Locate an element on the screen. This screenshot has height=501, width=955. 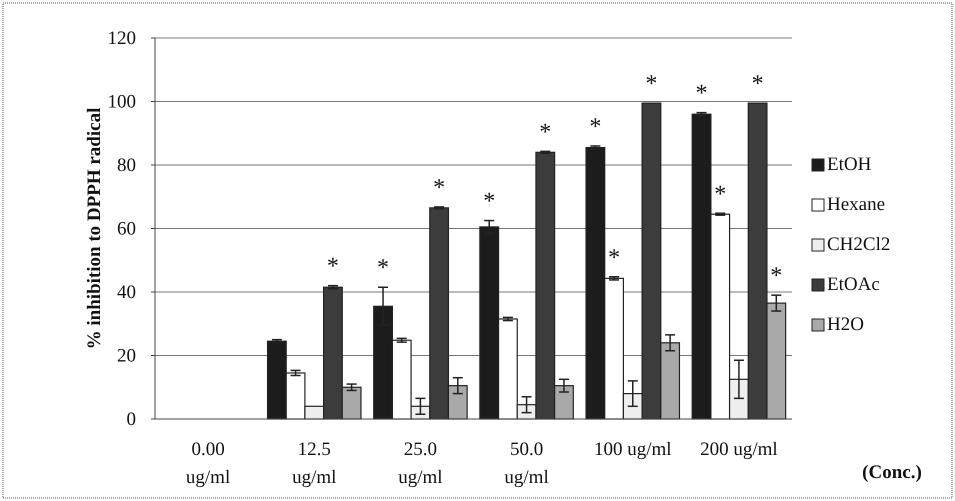
y-tick-label: 40 is located at coordinates (126, 293).